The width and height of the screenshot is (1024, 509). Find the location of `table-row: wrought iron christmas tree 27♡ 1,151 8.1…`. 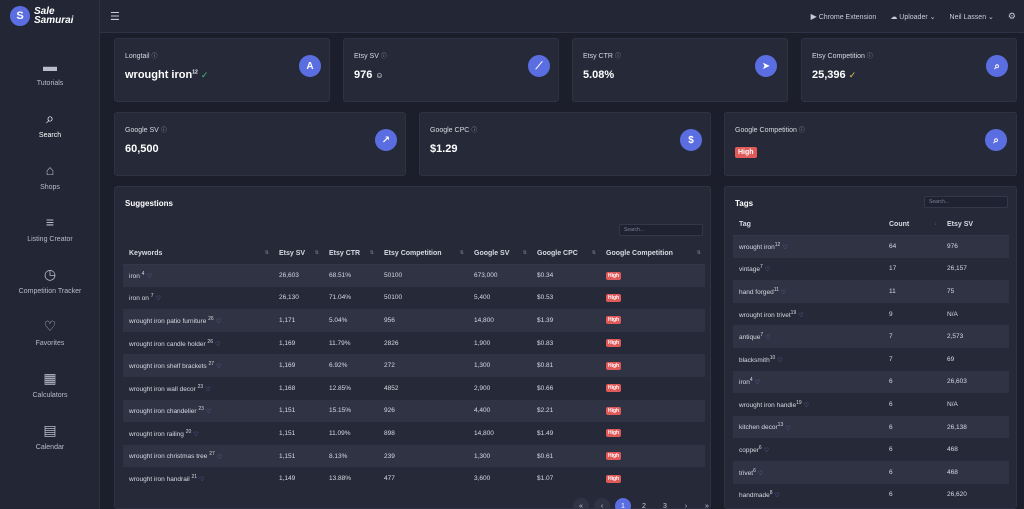

table-row: wrought iron christmas tree 27♡ 1,151 8.1… is located at coordinates (414, 456).